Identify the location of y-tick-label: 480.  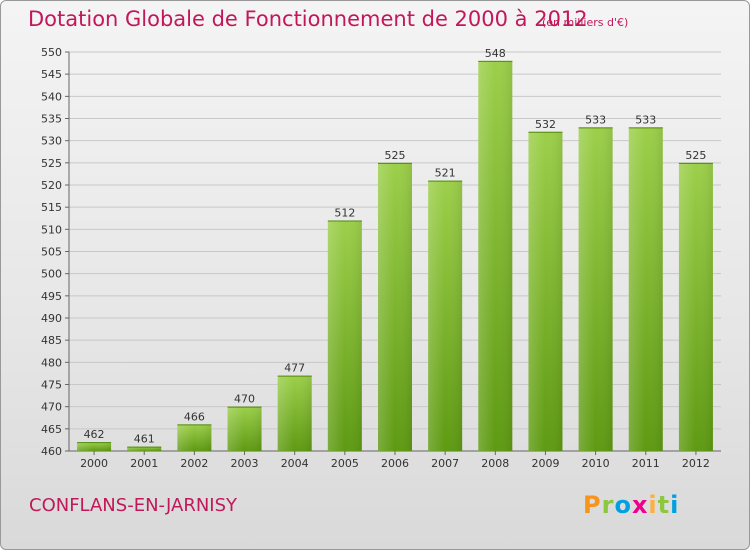
(51, 362).